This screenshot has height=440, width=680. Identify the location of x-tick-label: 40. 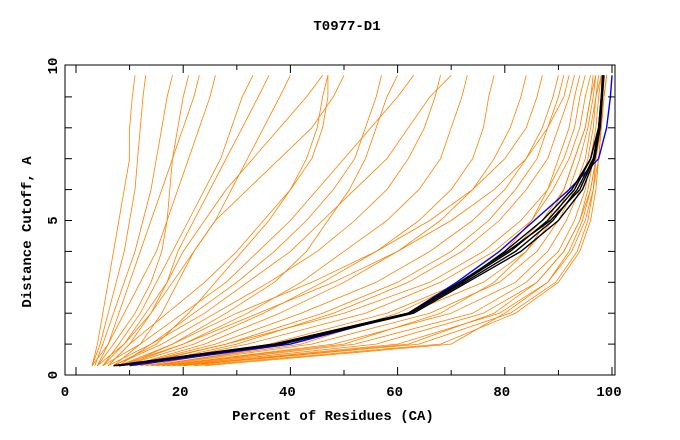
(287, 393).